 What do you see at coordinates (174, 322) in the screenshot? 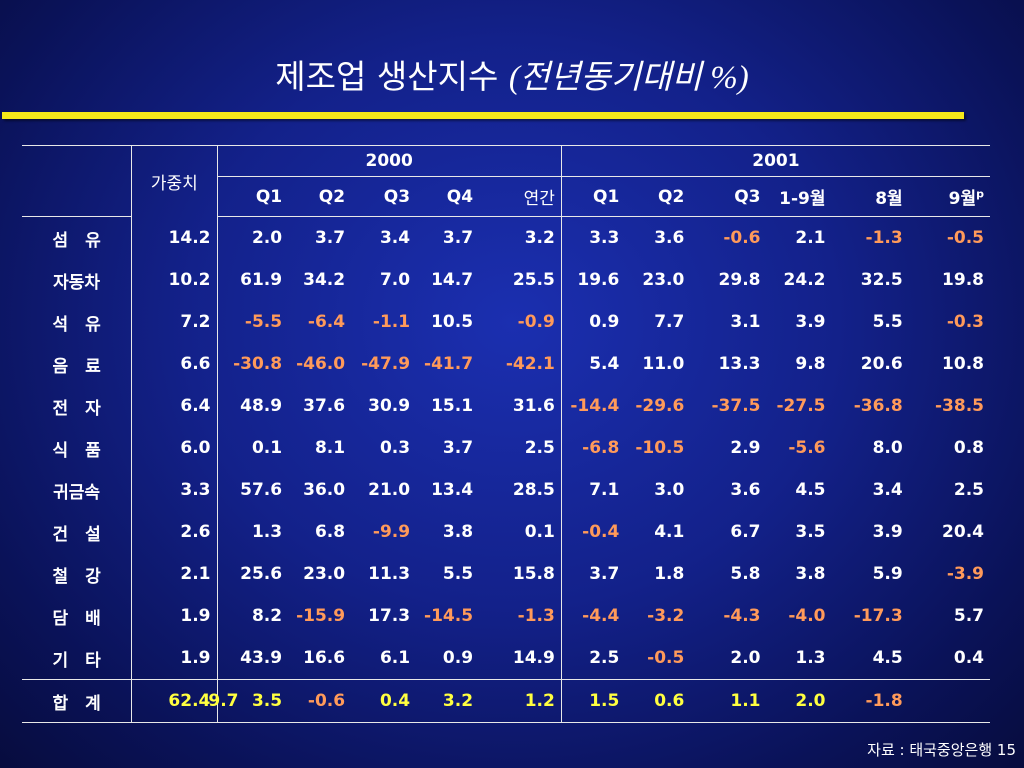
I see `weight-cell: 7.2` at bounding box center [174, 322].